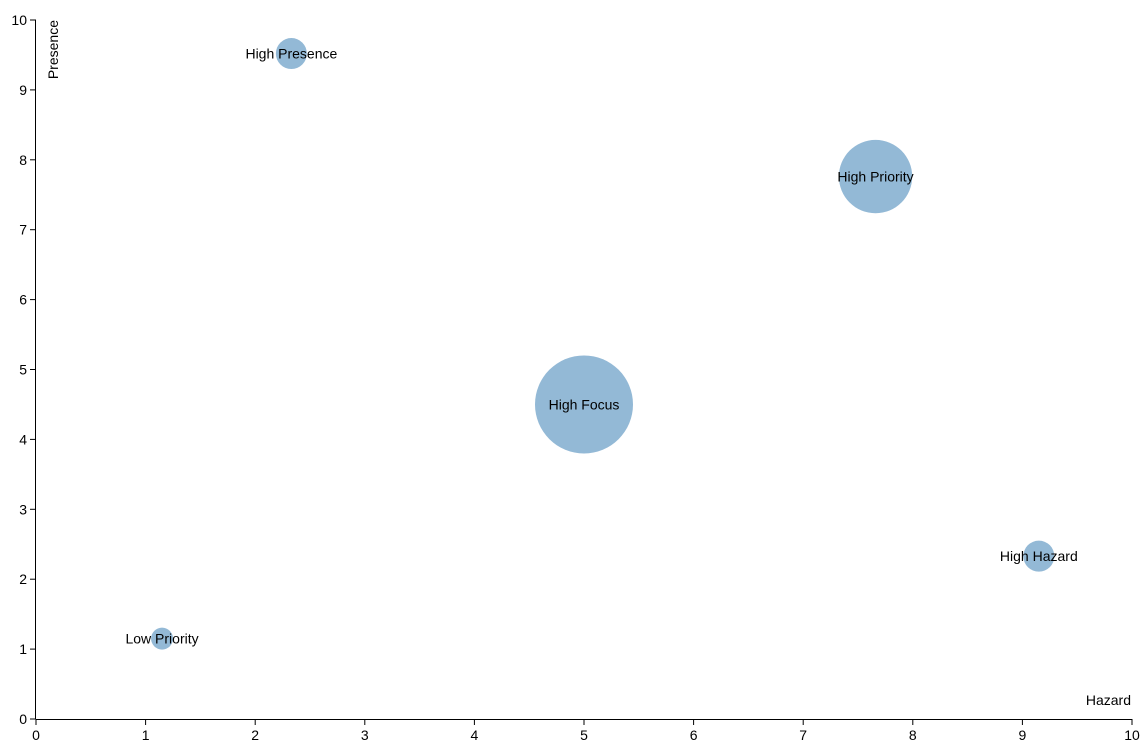 The width and height of the screenshot is (1142, 741). I want to click on x-tick-label: 4, so click(475, 734).